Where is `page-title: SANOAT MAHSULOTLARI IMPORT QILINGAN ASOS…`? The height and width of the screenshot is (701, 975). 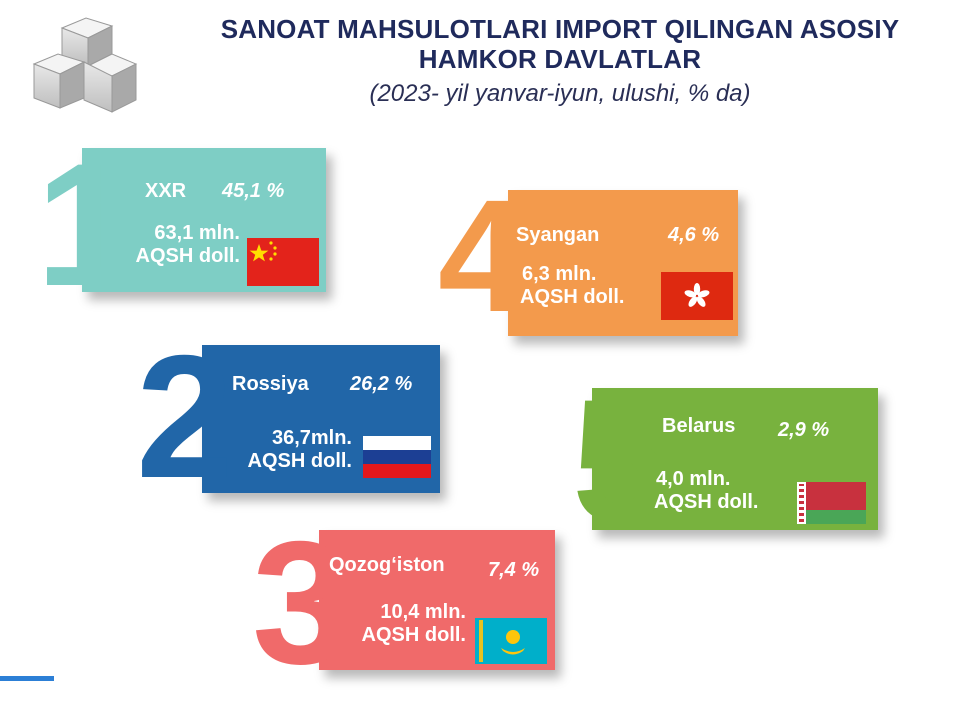
page-title: SANOAT MAHSULOTLARI IMPORT QILINGAN ASOS… is located at coordinates (560, 44).